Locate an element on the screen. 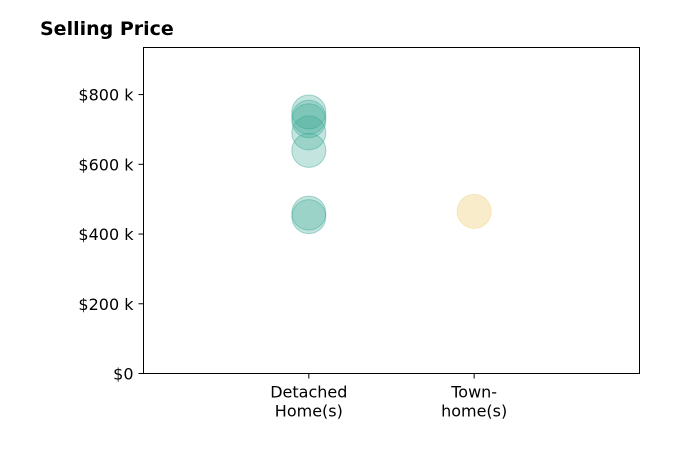 The width and height of the screenshot is (679, 462). y-tick-label: $800 k is located at coordinates (106, 95).